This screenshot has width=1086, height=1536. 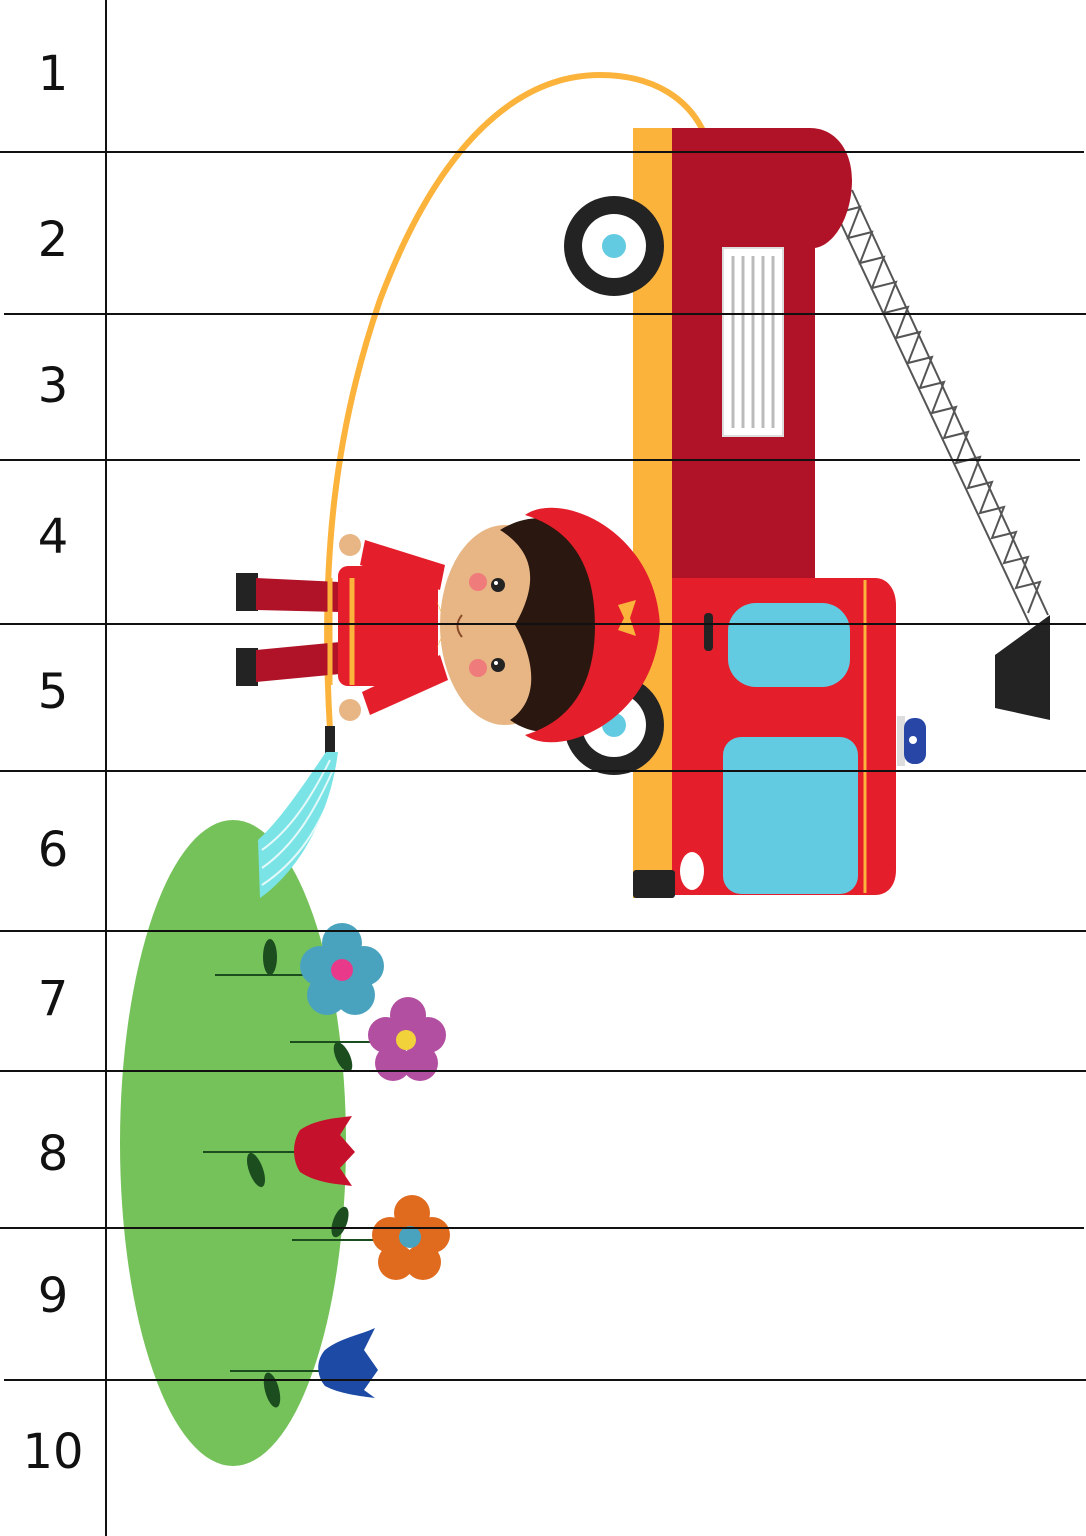 I want to click on strip-number-5: 5, so click(x=53, y=692).